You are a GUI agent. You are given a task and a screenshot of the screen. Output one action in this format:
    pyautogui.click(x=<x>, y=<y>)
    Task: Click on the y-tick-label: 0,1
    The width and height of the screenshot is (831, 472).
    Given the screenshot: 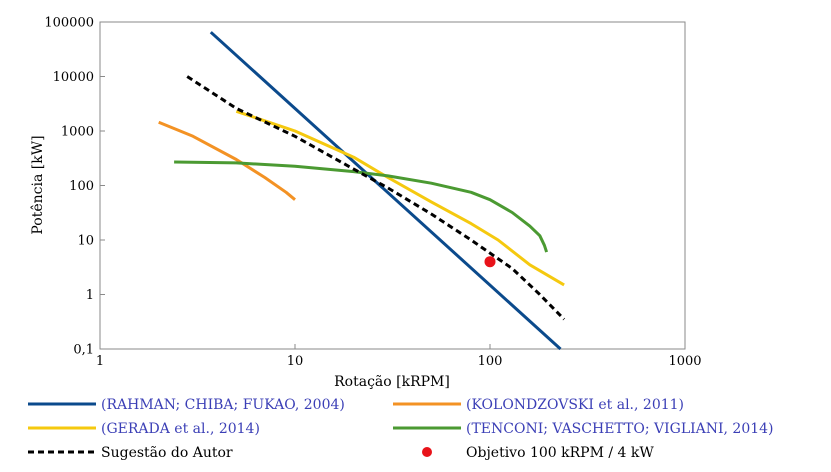 What is the action you would take?
    pyautogui.click(x=83, y=350)
    